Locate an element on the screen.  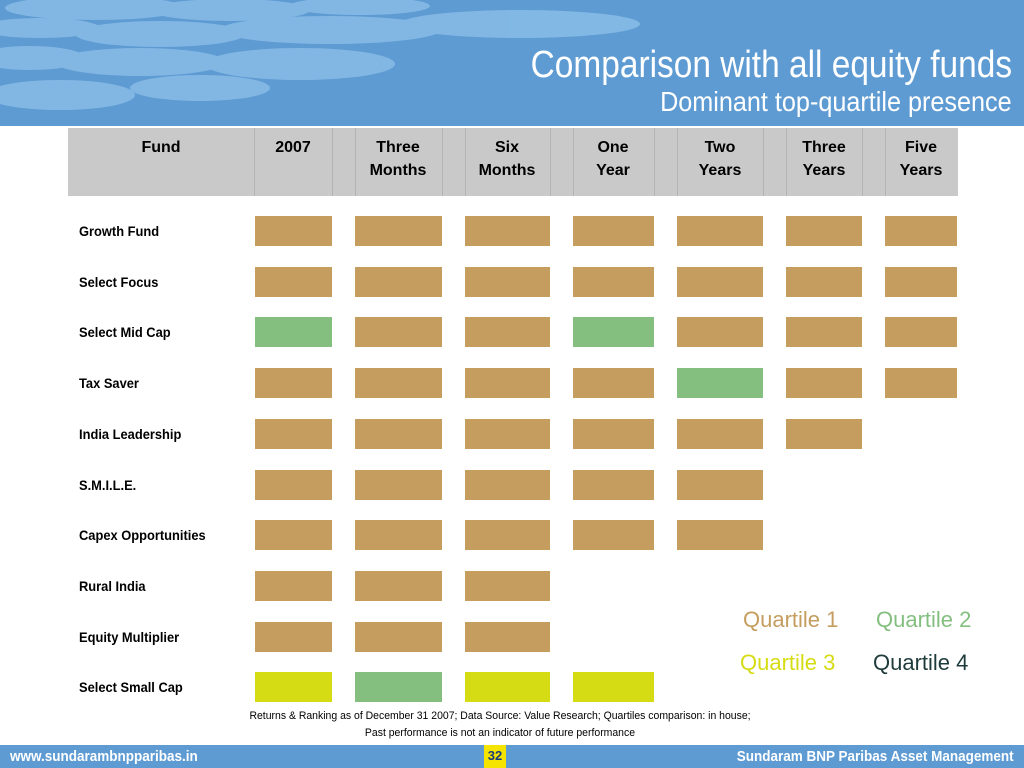
quartile-cell-select-focus-2007 is located at coordinates (293, 282).